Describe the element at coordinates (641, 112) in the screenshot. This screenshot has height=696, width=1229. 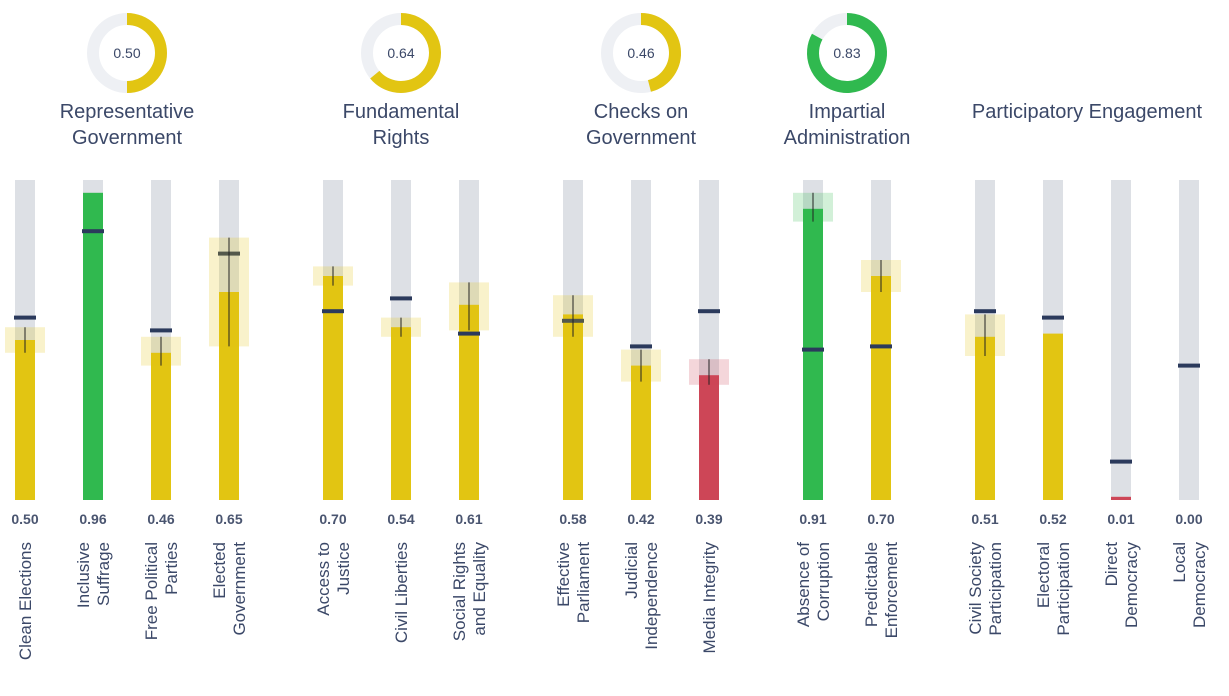
I see `group-title: Checks on` at that location.